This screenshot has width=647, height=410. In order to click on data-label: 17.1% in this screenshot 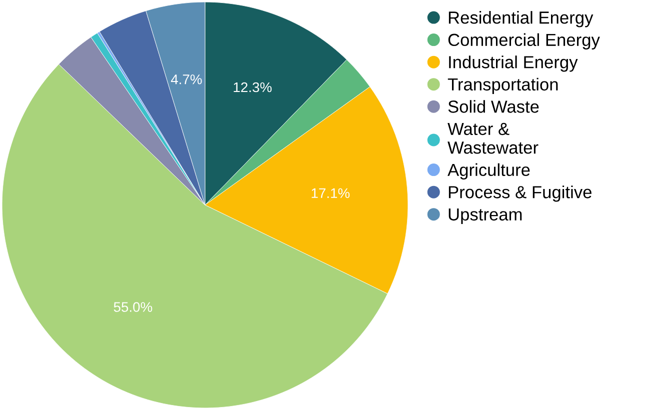, I will do `click(331, 193)`.